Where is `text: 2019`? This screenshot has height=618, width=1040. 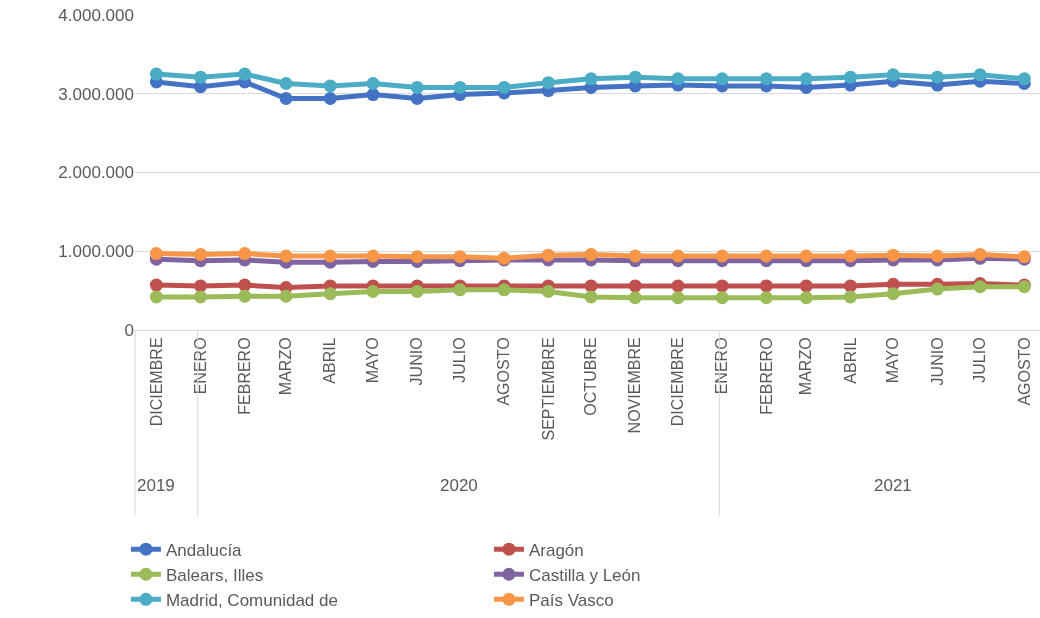 text: 2019 is located at coordinates (156, 485).